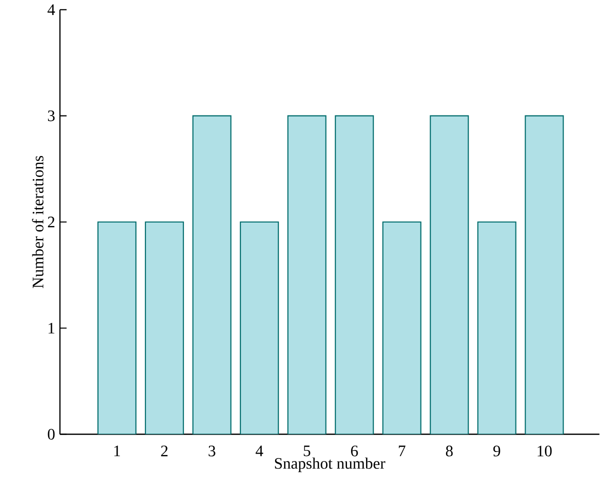 Image resolution: width=600 pixels, height=494 pixels. What do you see at coordinates (51, 9) in the screenshot?
I see `y-tick-label: 4` at bounding box center [51, 9].